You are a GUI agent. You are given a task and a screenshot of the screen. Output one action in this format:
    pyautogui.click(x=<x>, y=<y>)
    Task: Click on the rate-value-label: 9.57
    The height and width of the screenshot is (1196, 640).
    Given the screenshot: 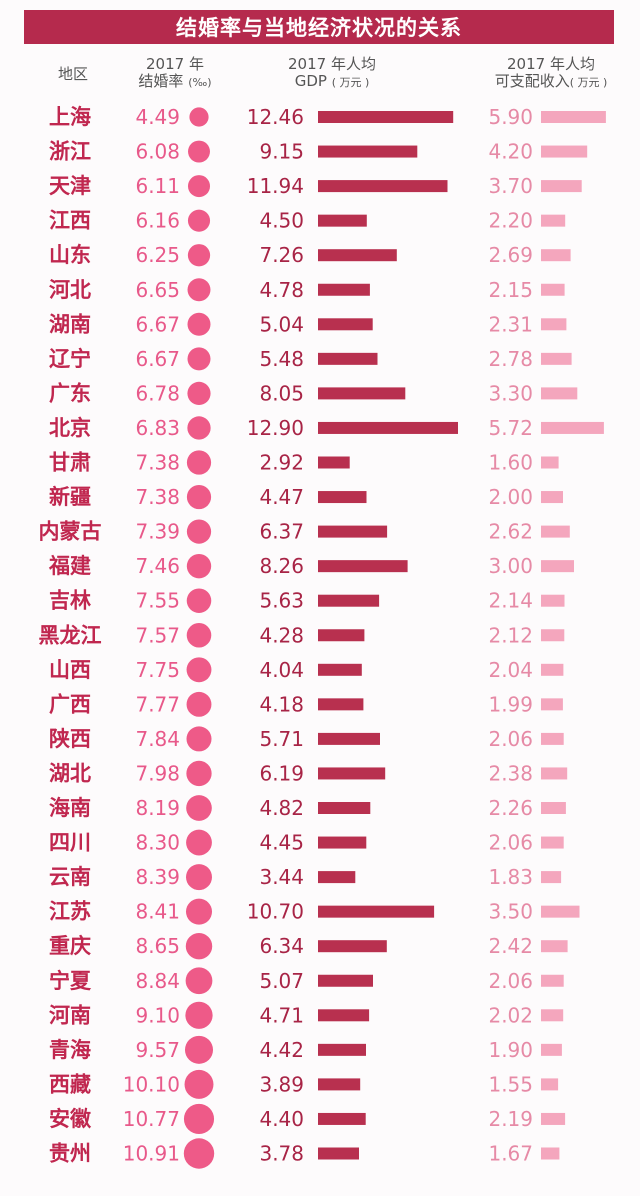 What is the action you would take?
    pyautogui.click(x=157, y=1050)
    